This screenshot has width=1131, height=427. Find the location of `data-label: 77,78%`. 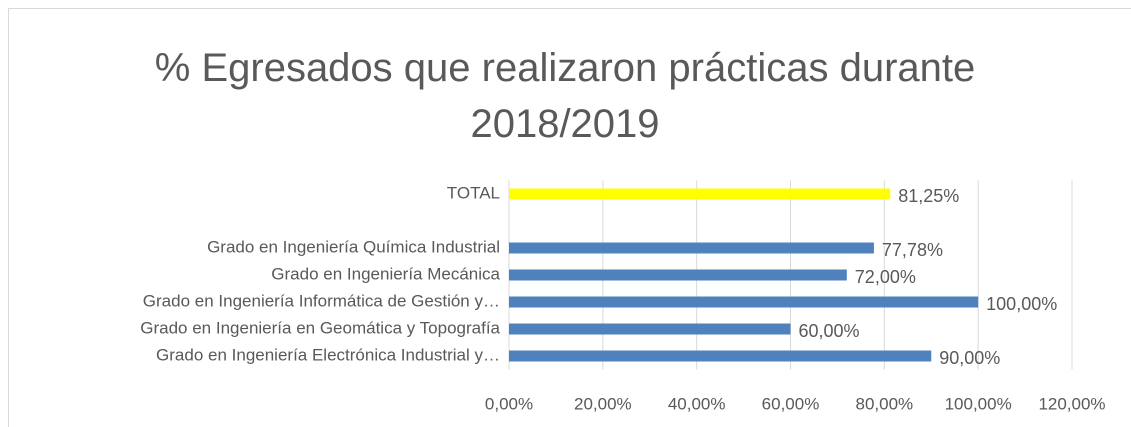

data-label: 77,78% is located at coordinates (912, 250).